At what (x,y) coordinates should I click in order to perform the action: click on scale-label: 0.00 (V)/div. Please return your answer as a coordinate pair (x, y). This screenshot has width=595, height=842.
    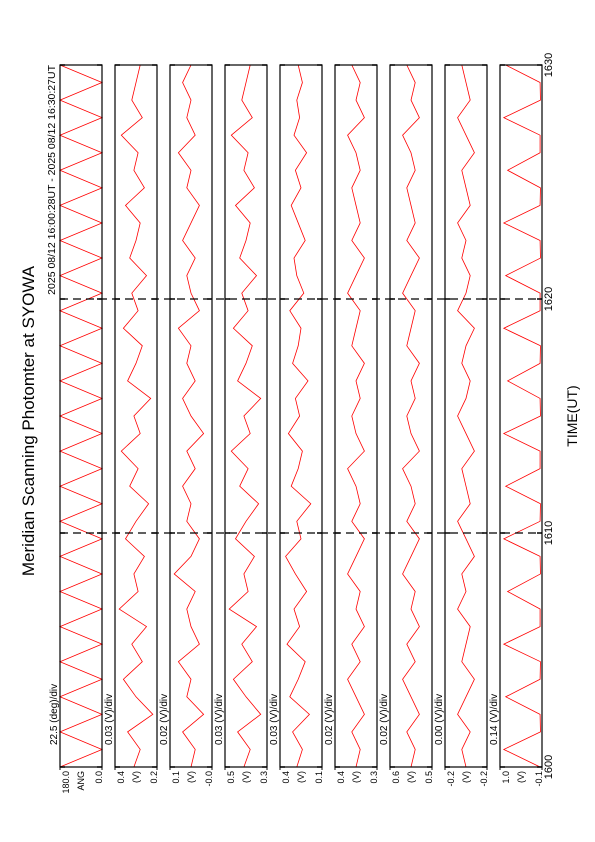
    Looking at the image, I should click on (439, 719).